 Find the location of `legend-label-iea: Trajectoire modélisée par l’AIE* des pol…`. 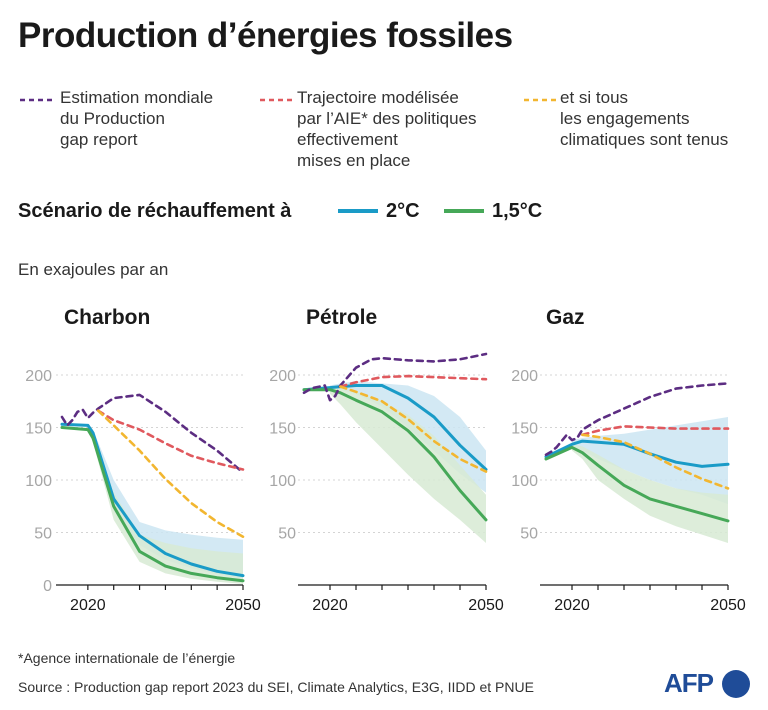

legend-label-iea: Trajectoire modélisée par l’AIE* des pol… is located at coordinates (387, 129).